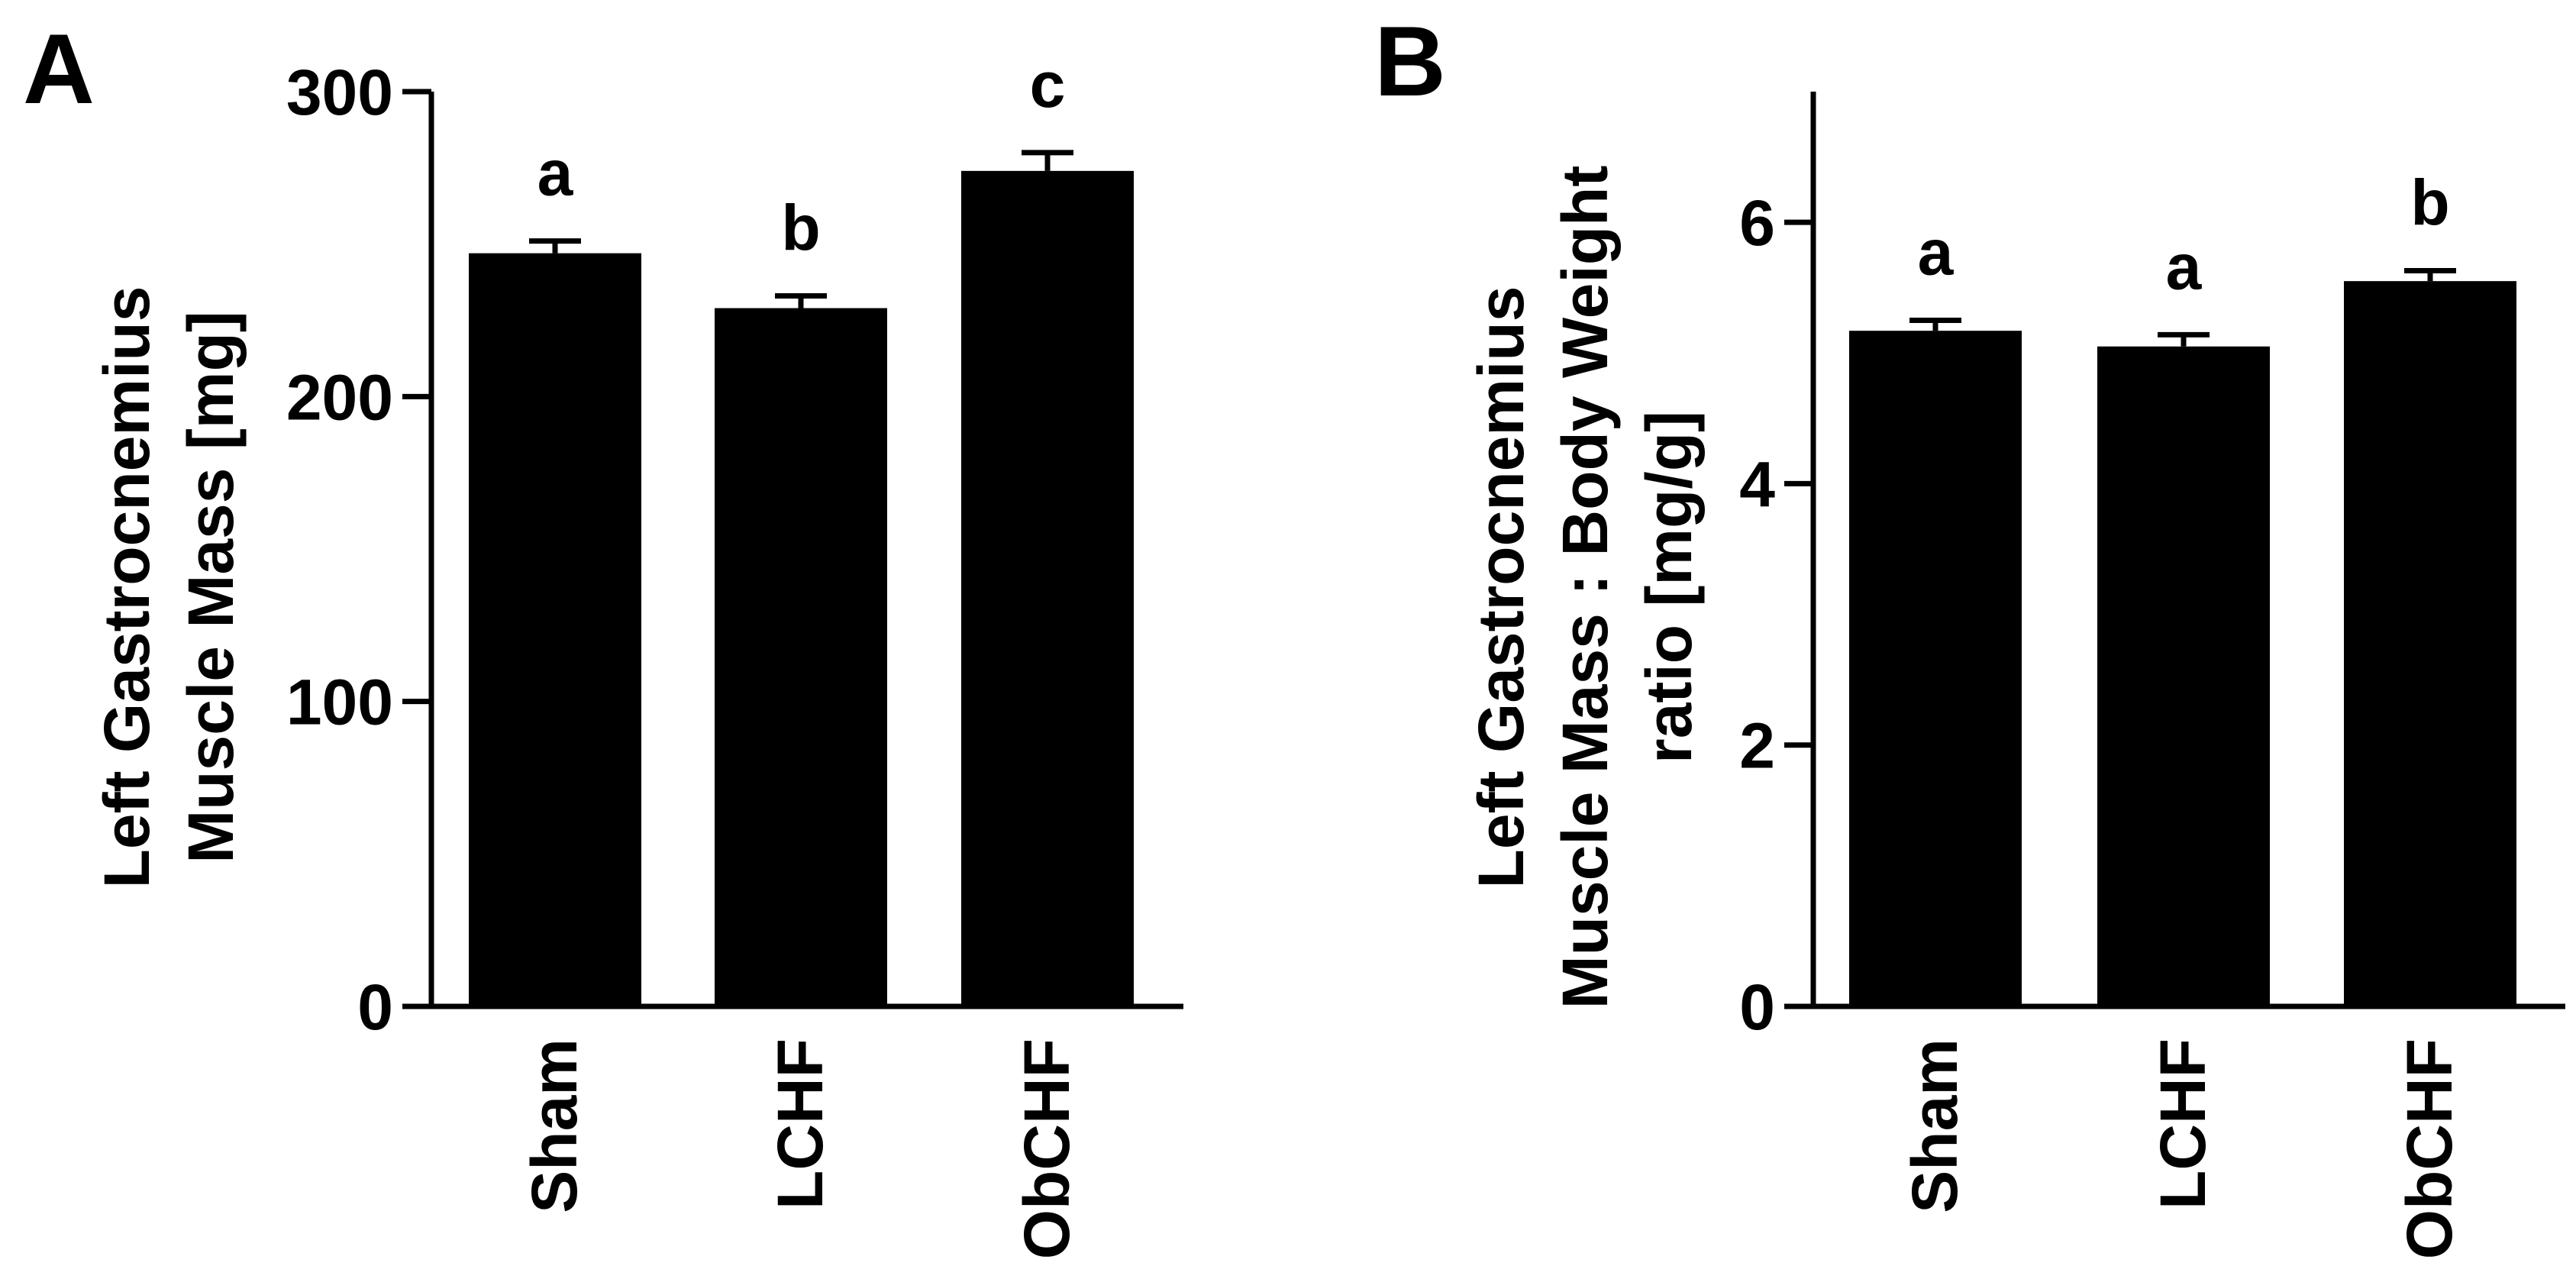 The height and width of the screenshot is (1279, 2576). What do you see at coordinates (211, 587) in the screenshot?
I see `y-axis-title: Muscle Mass [mg]` at bounding box center [211, 587].